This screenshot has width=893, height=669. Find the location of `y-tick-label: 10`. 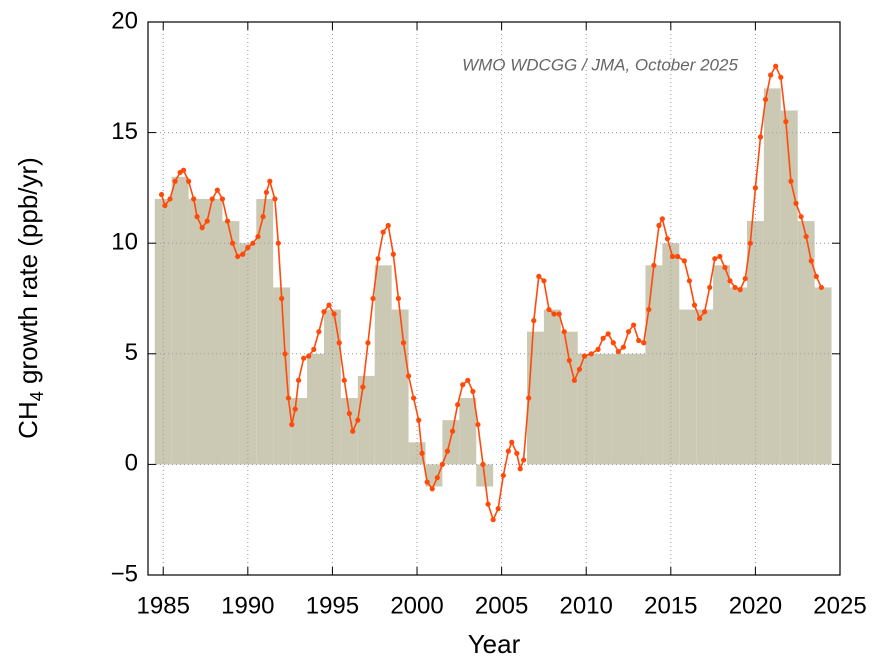

y-tick-label: 10 is located at coordinates (124, 242).